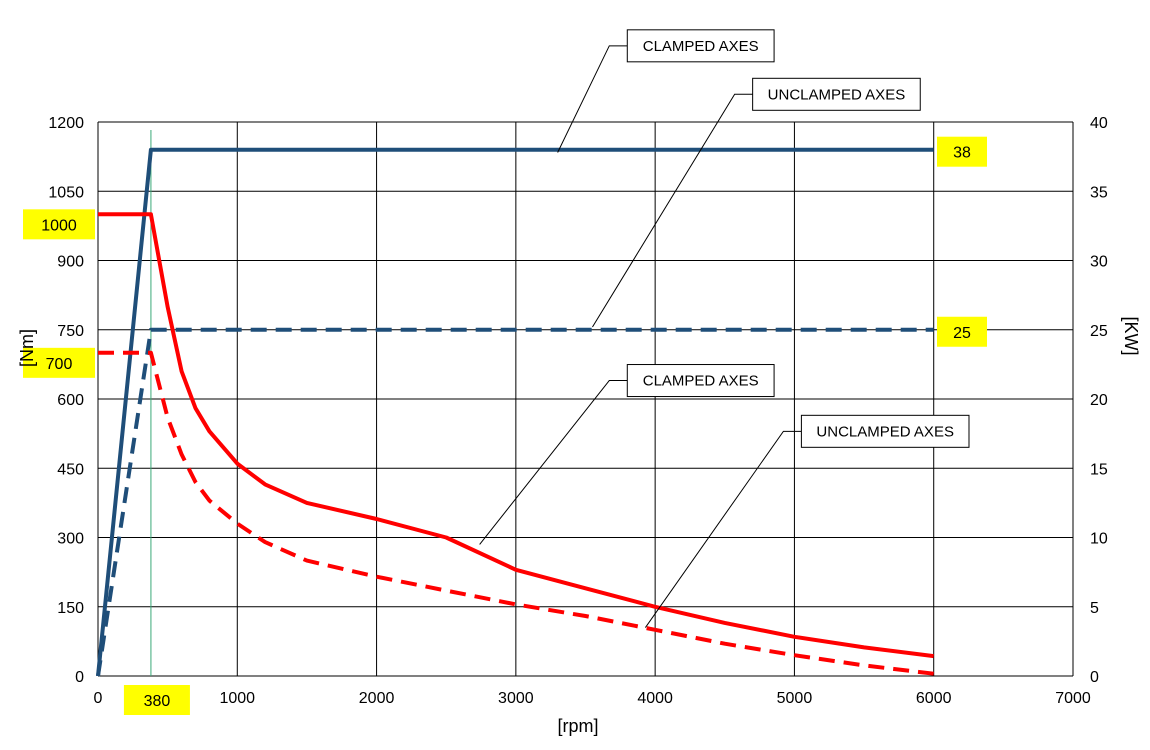 This screenshot has width=1150, height=750. I want to click on x-tick-label: 7000, so click(1073, 698).